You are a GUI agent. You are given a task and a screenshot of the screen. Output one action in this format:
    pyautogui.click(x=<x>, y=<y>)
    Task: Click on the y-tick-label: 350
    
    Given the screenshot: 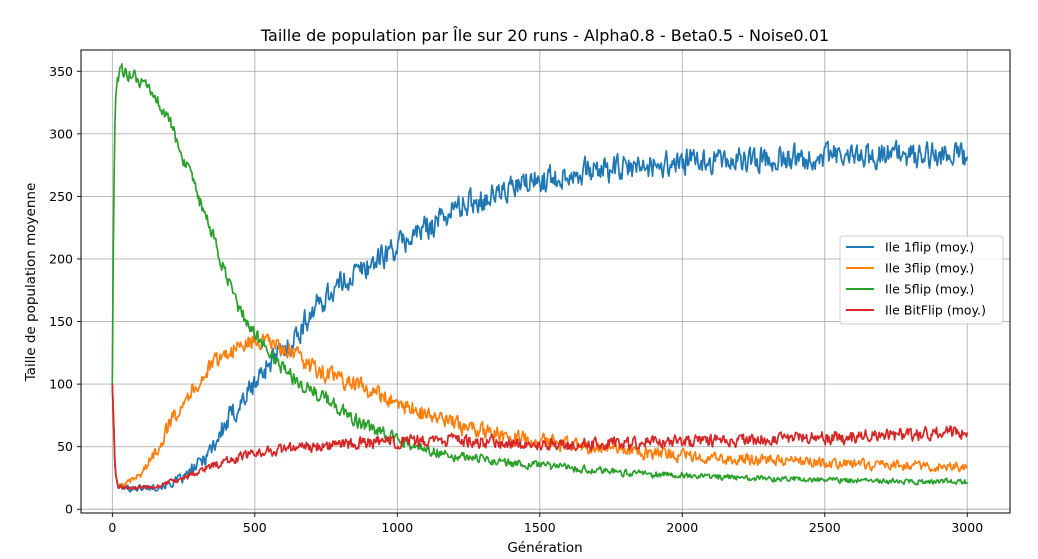 What is the action you would take?
    pyautogui.click(x=61, y=71)
    